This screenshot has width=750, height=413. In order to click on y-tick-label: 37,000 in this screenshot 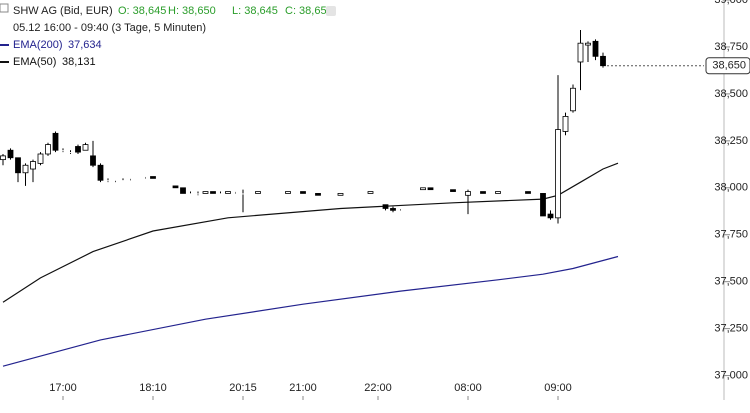, I will do `click(731, 375)`.